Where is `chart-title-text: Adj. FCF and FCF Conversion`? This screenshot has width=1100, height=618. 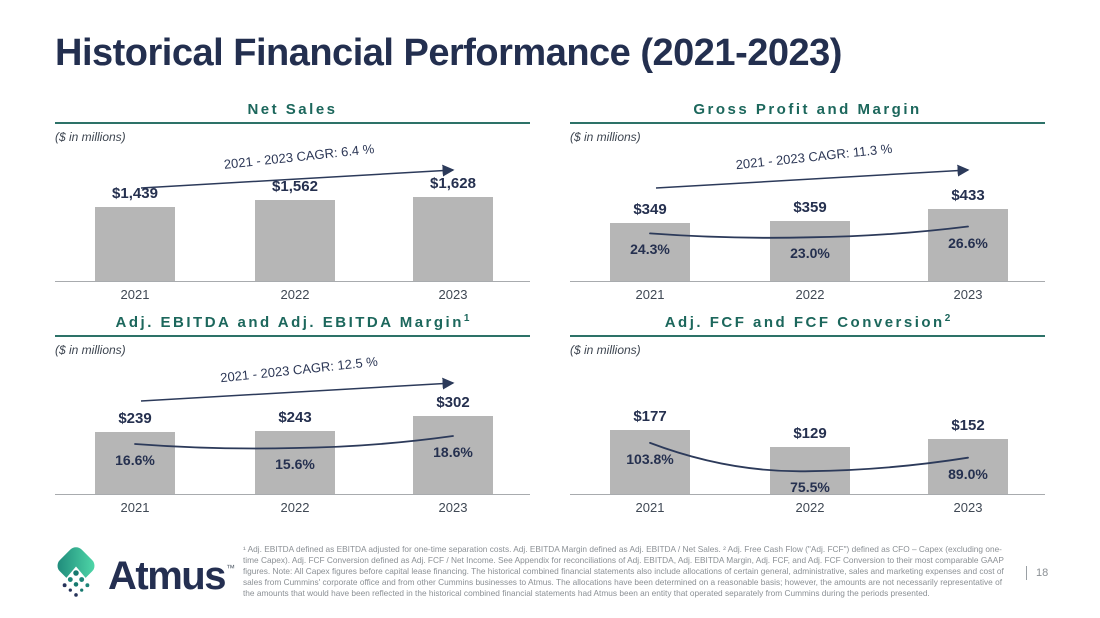 chart-title-text: Adj. FCF and FCF Conversion is located at coordinates (804, 322).